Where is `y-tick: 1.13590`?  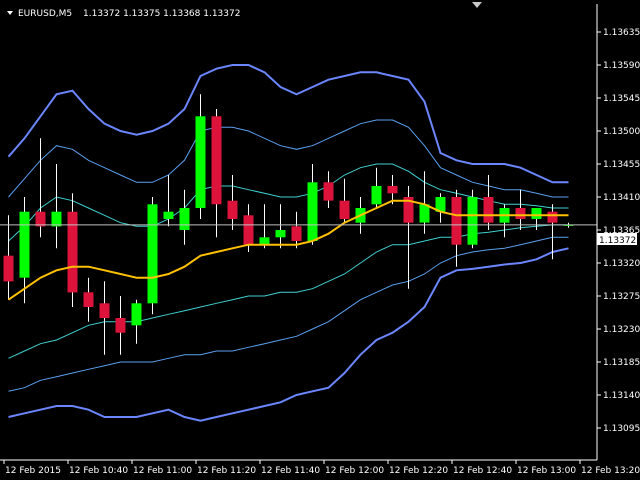
y-tick: 1.13590 is located at coordinates (618, 66).